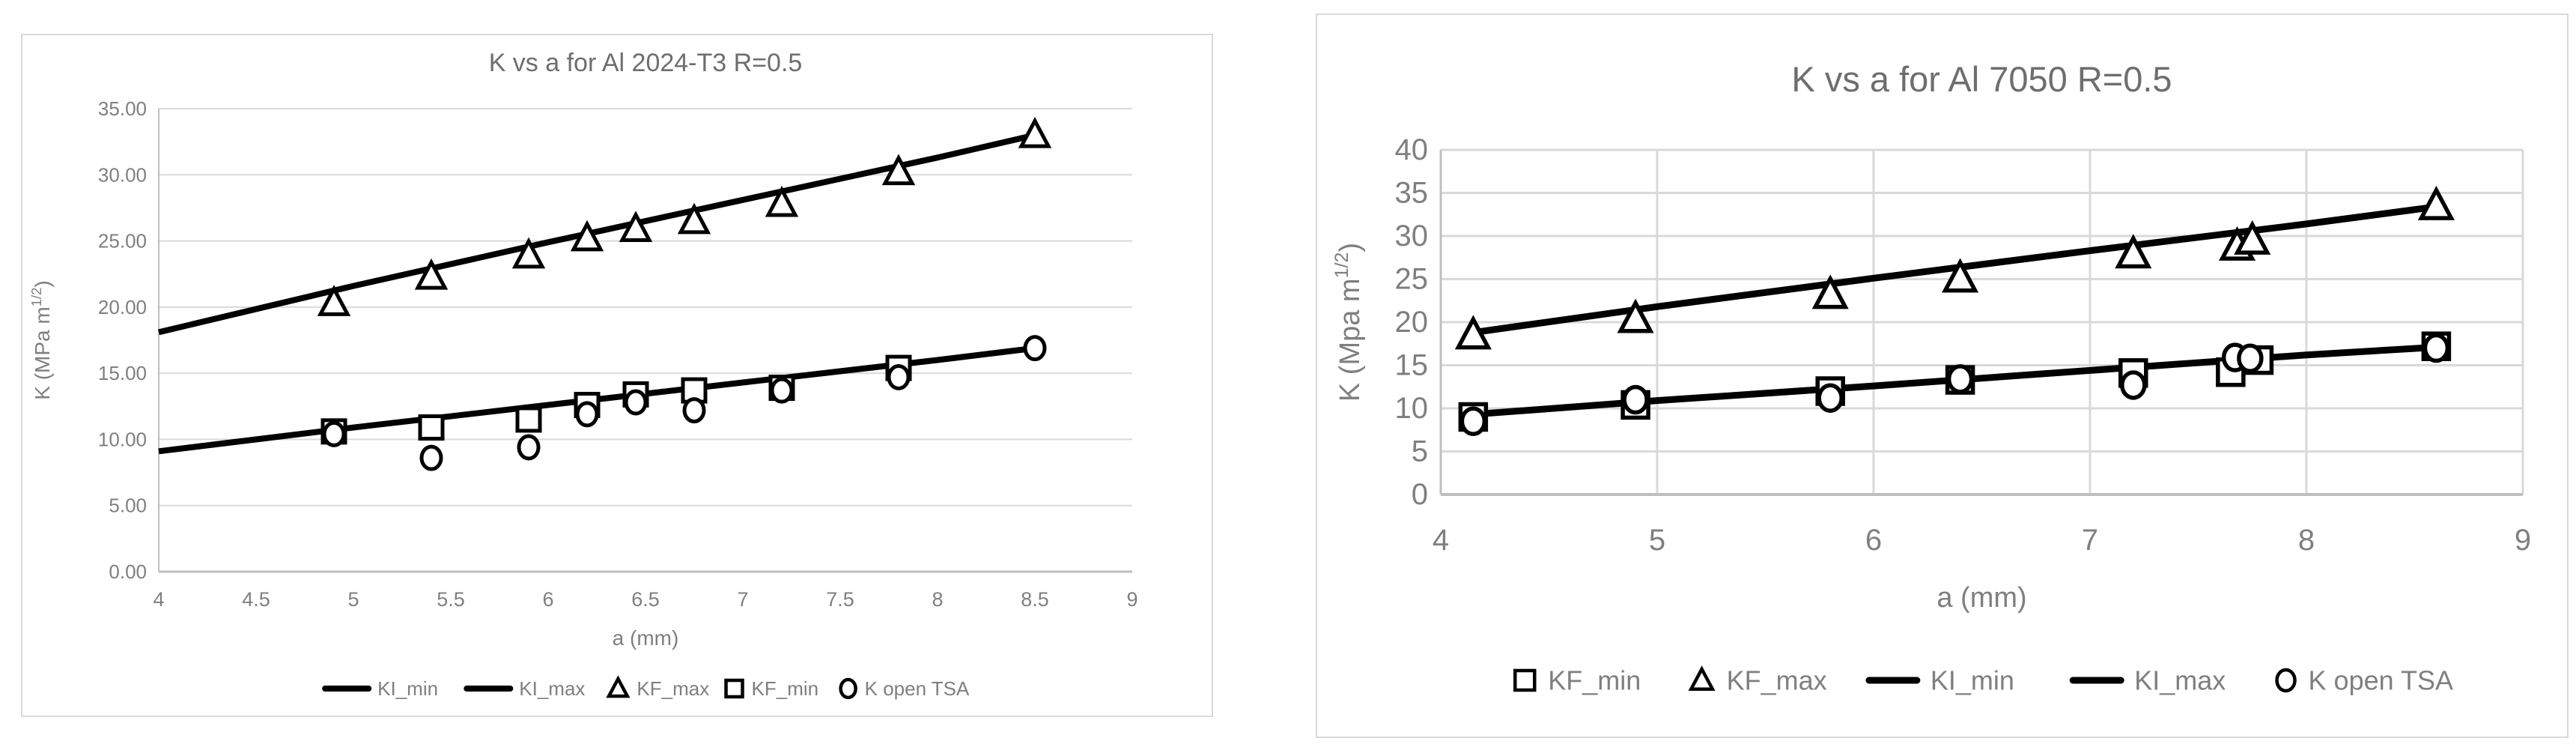 The height and width of the screenshot is (747, 2576). Describe the element at coordinates (1348, 322) in the screenshot. I see `y-axis-label: K (Mpa m1/2)` at that location.